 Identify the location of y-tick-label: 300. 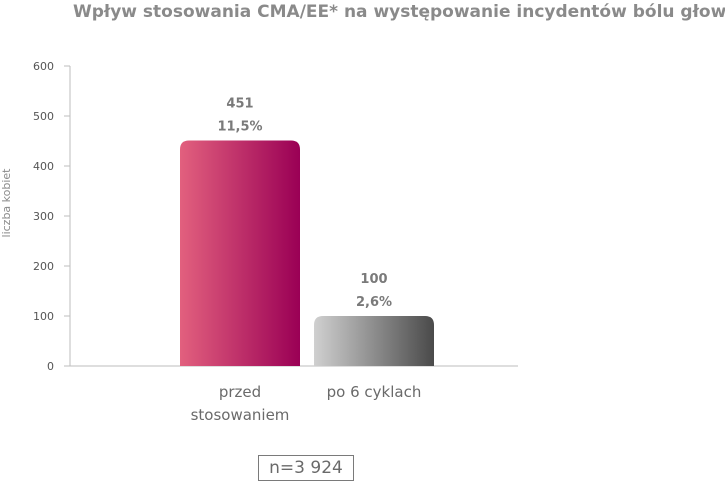
(43, 216).